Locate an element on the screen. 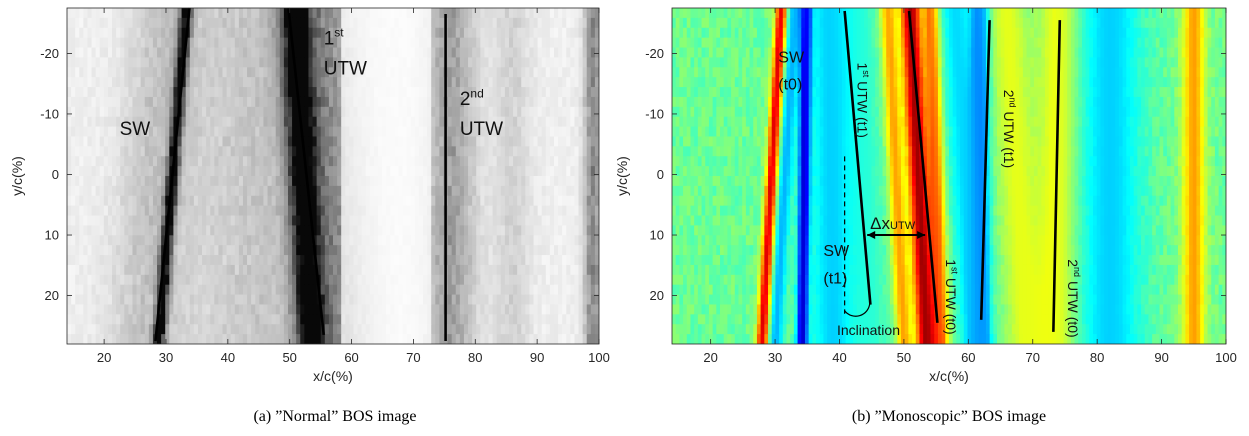 Image resolution: width=1249 pixels, height=436 pixels. inclination-arc is located at coordinates (857, 309).